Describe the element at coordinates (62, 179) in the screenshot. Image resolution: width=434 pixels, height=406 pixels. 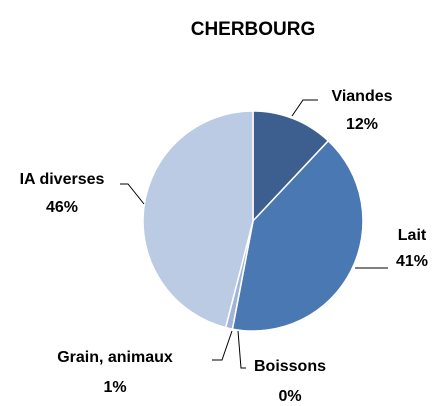
I see `slice-label: IA diverses` at that location.